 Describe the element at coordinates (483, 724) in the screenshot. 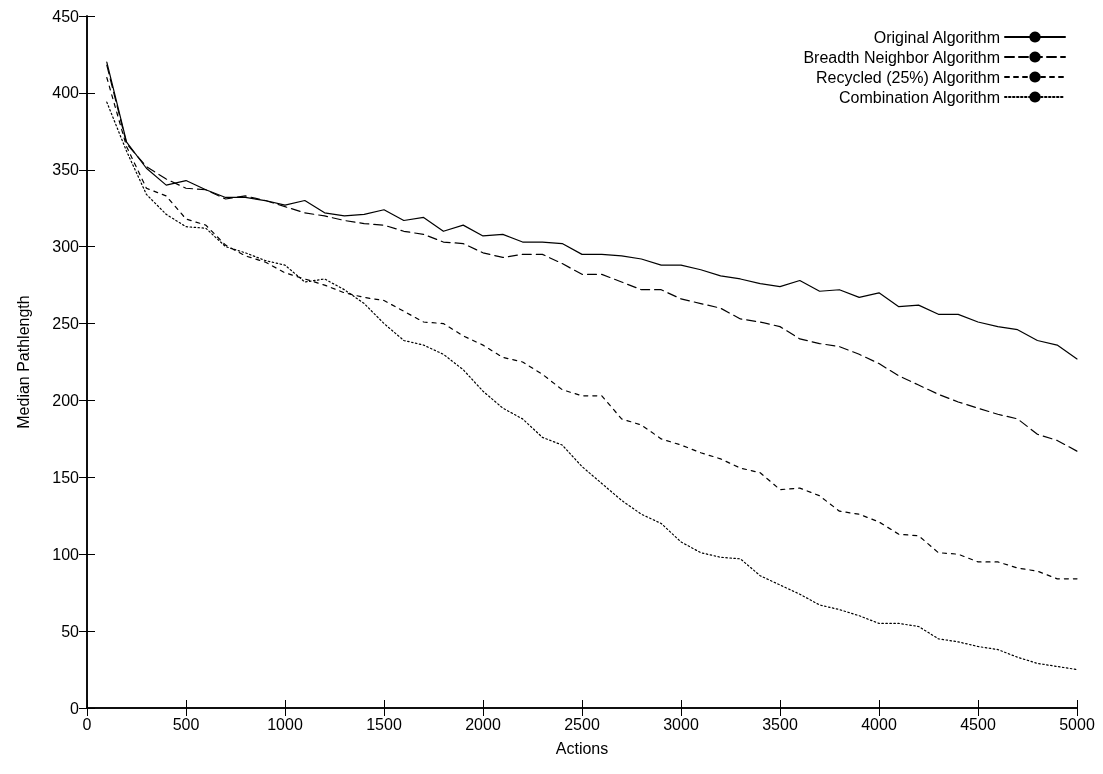

I see `x-tick-label: 2000` at that location.